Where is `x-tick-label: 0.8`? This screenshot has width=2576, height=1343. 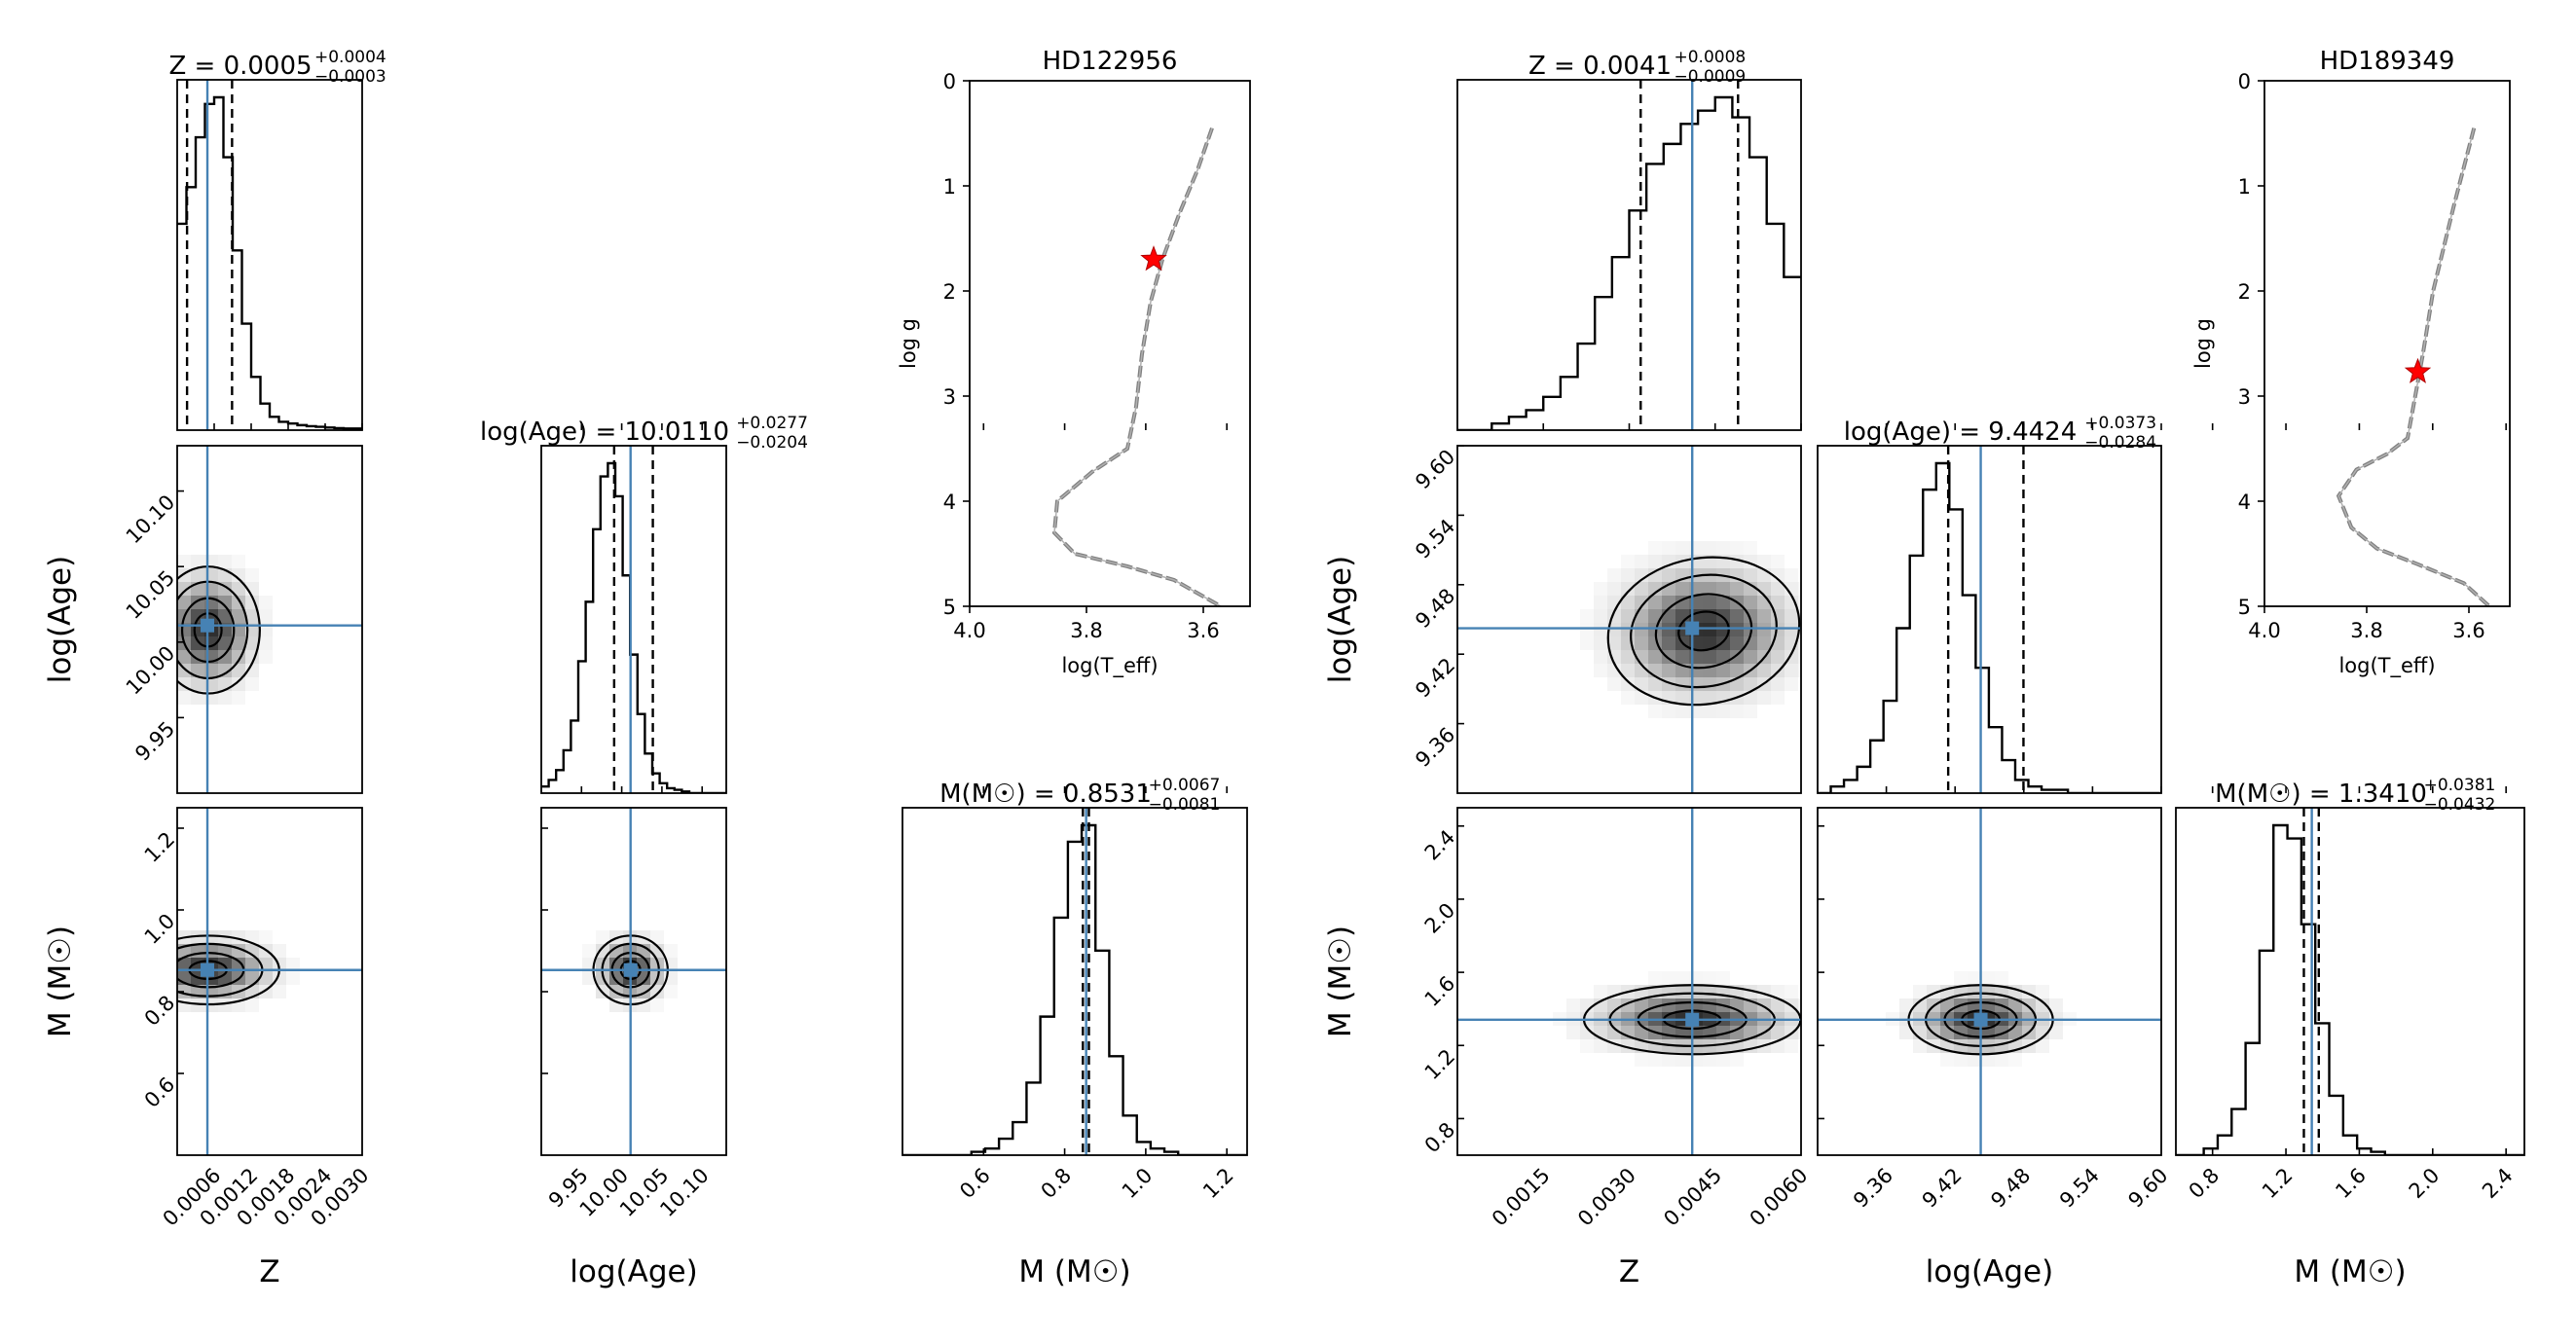 x-tick-label: 0.8 is located at coordinates (2205, 1184).